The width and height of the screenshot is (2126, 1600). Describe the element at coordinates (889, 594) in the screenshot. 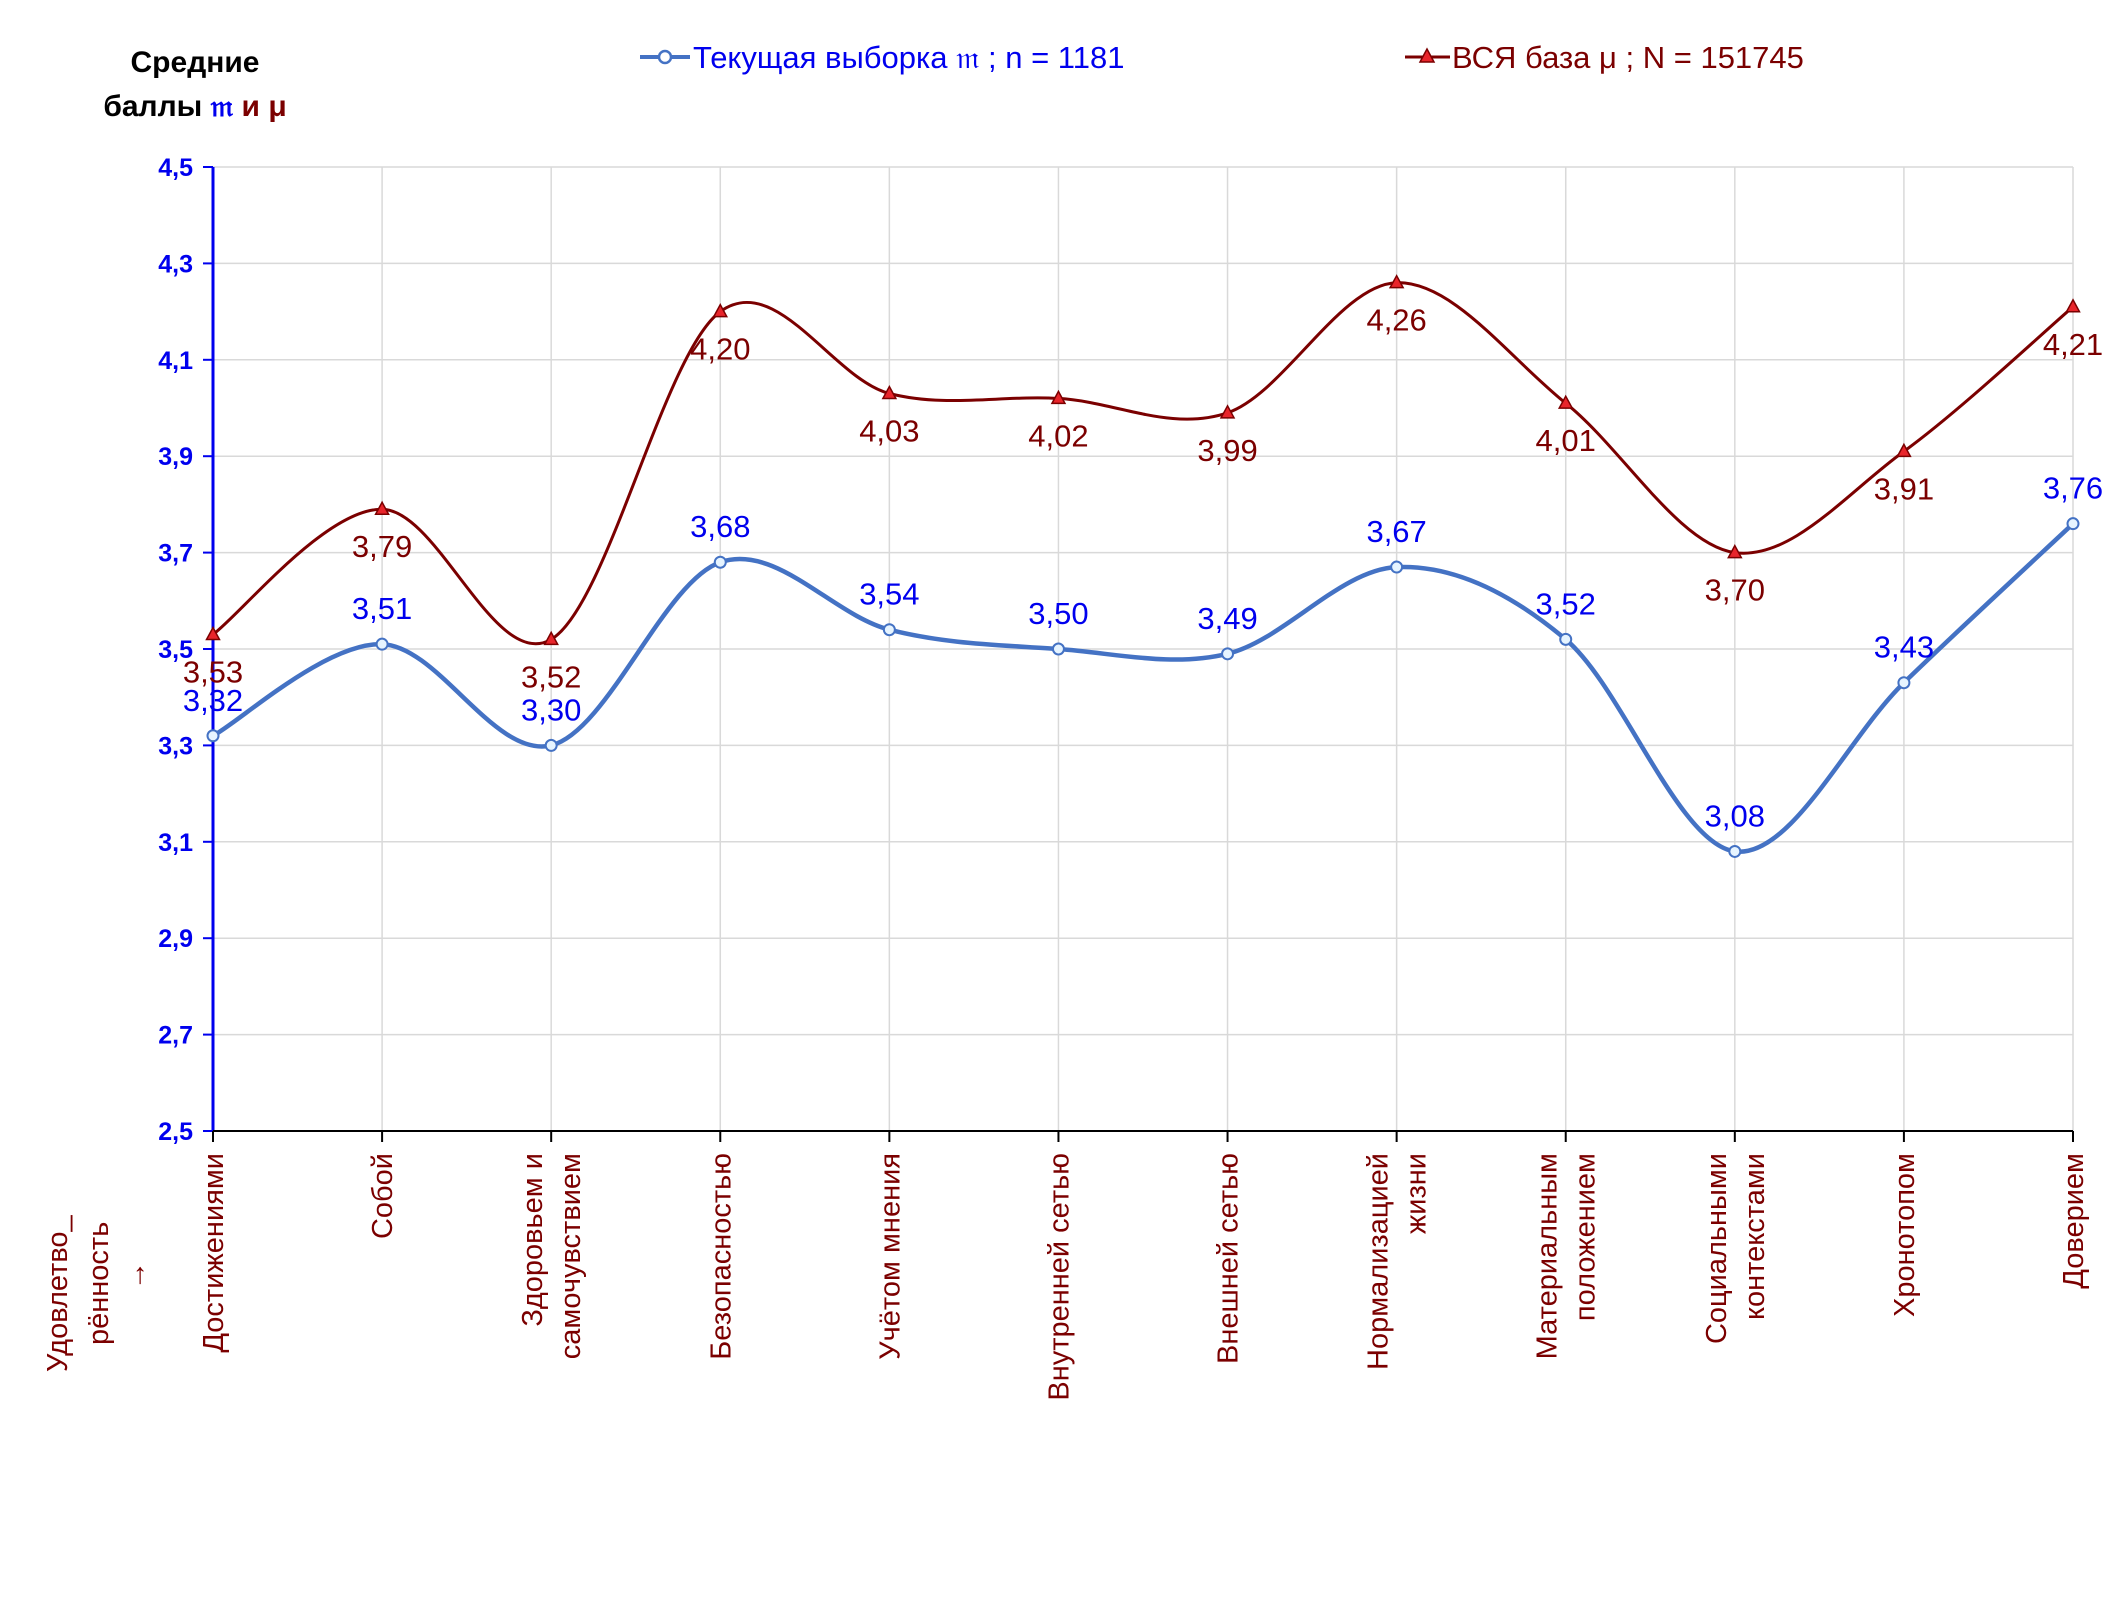

I see `data-label-sample: 3,54` at that location.